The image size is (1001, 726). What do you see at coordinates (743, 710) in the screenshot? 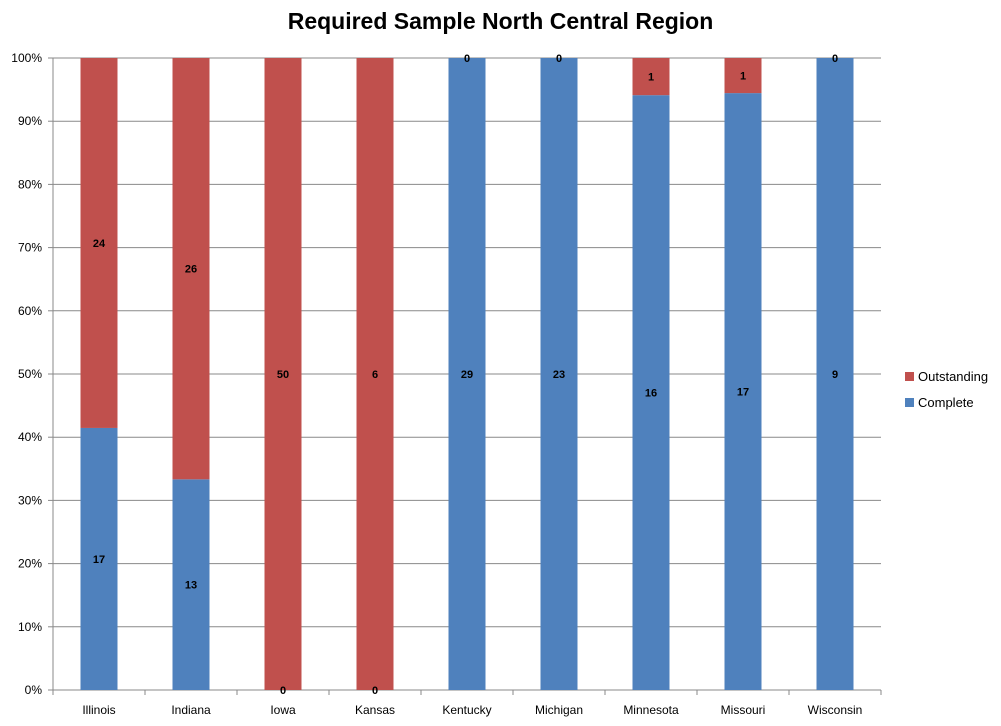
I see `x-tick-label: Missouri` at bounding box center [743, 710].